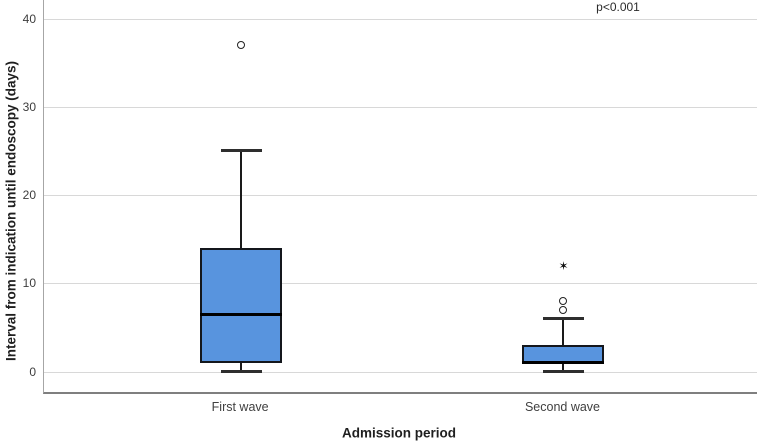 Image resolution: width=759 pixels, height=445 pixels. Describe the element at coordinates (32, 371) in the screenshot. I see `y-tick-label: 0` at that location.